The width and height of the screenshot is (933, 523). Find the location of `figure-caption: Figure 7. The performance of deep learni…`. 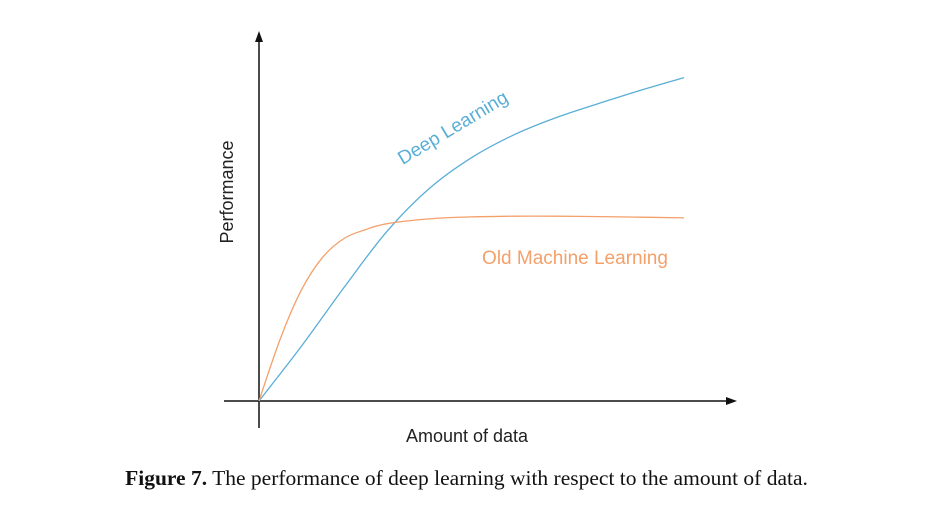

figure-caption: Figure 7. The performance of deep learni… is located at coordinates (466, 478).